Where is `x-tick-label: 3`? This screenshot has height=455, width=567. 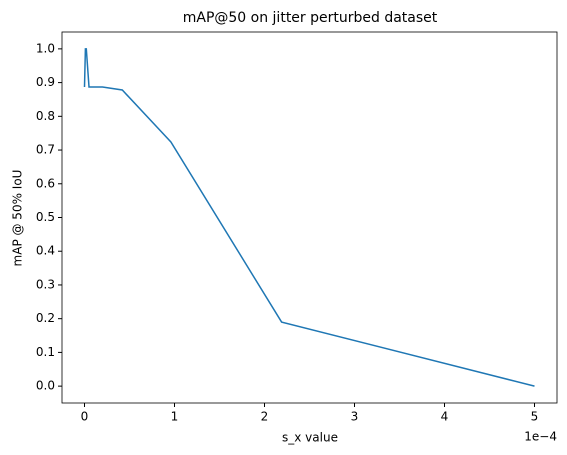
x-tick-label: 3 is located at coordinates (355, 417).